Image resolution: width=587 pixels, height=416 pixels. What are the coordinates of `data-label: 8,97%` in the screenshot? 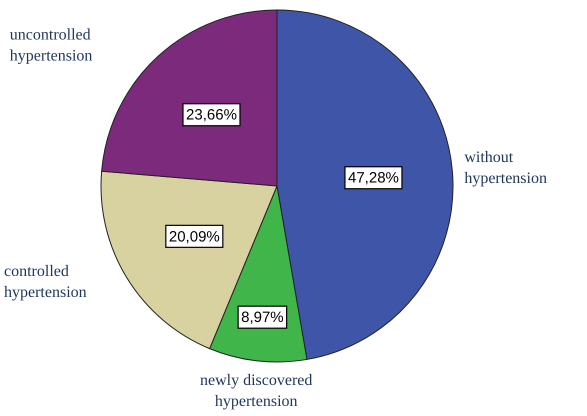 It's located at (262, 317).